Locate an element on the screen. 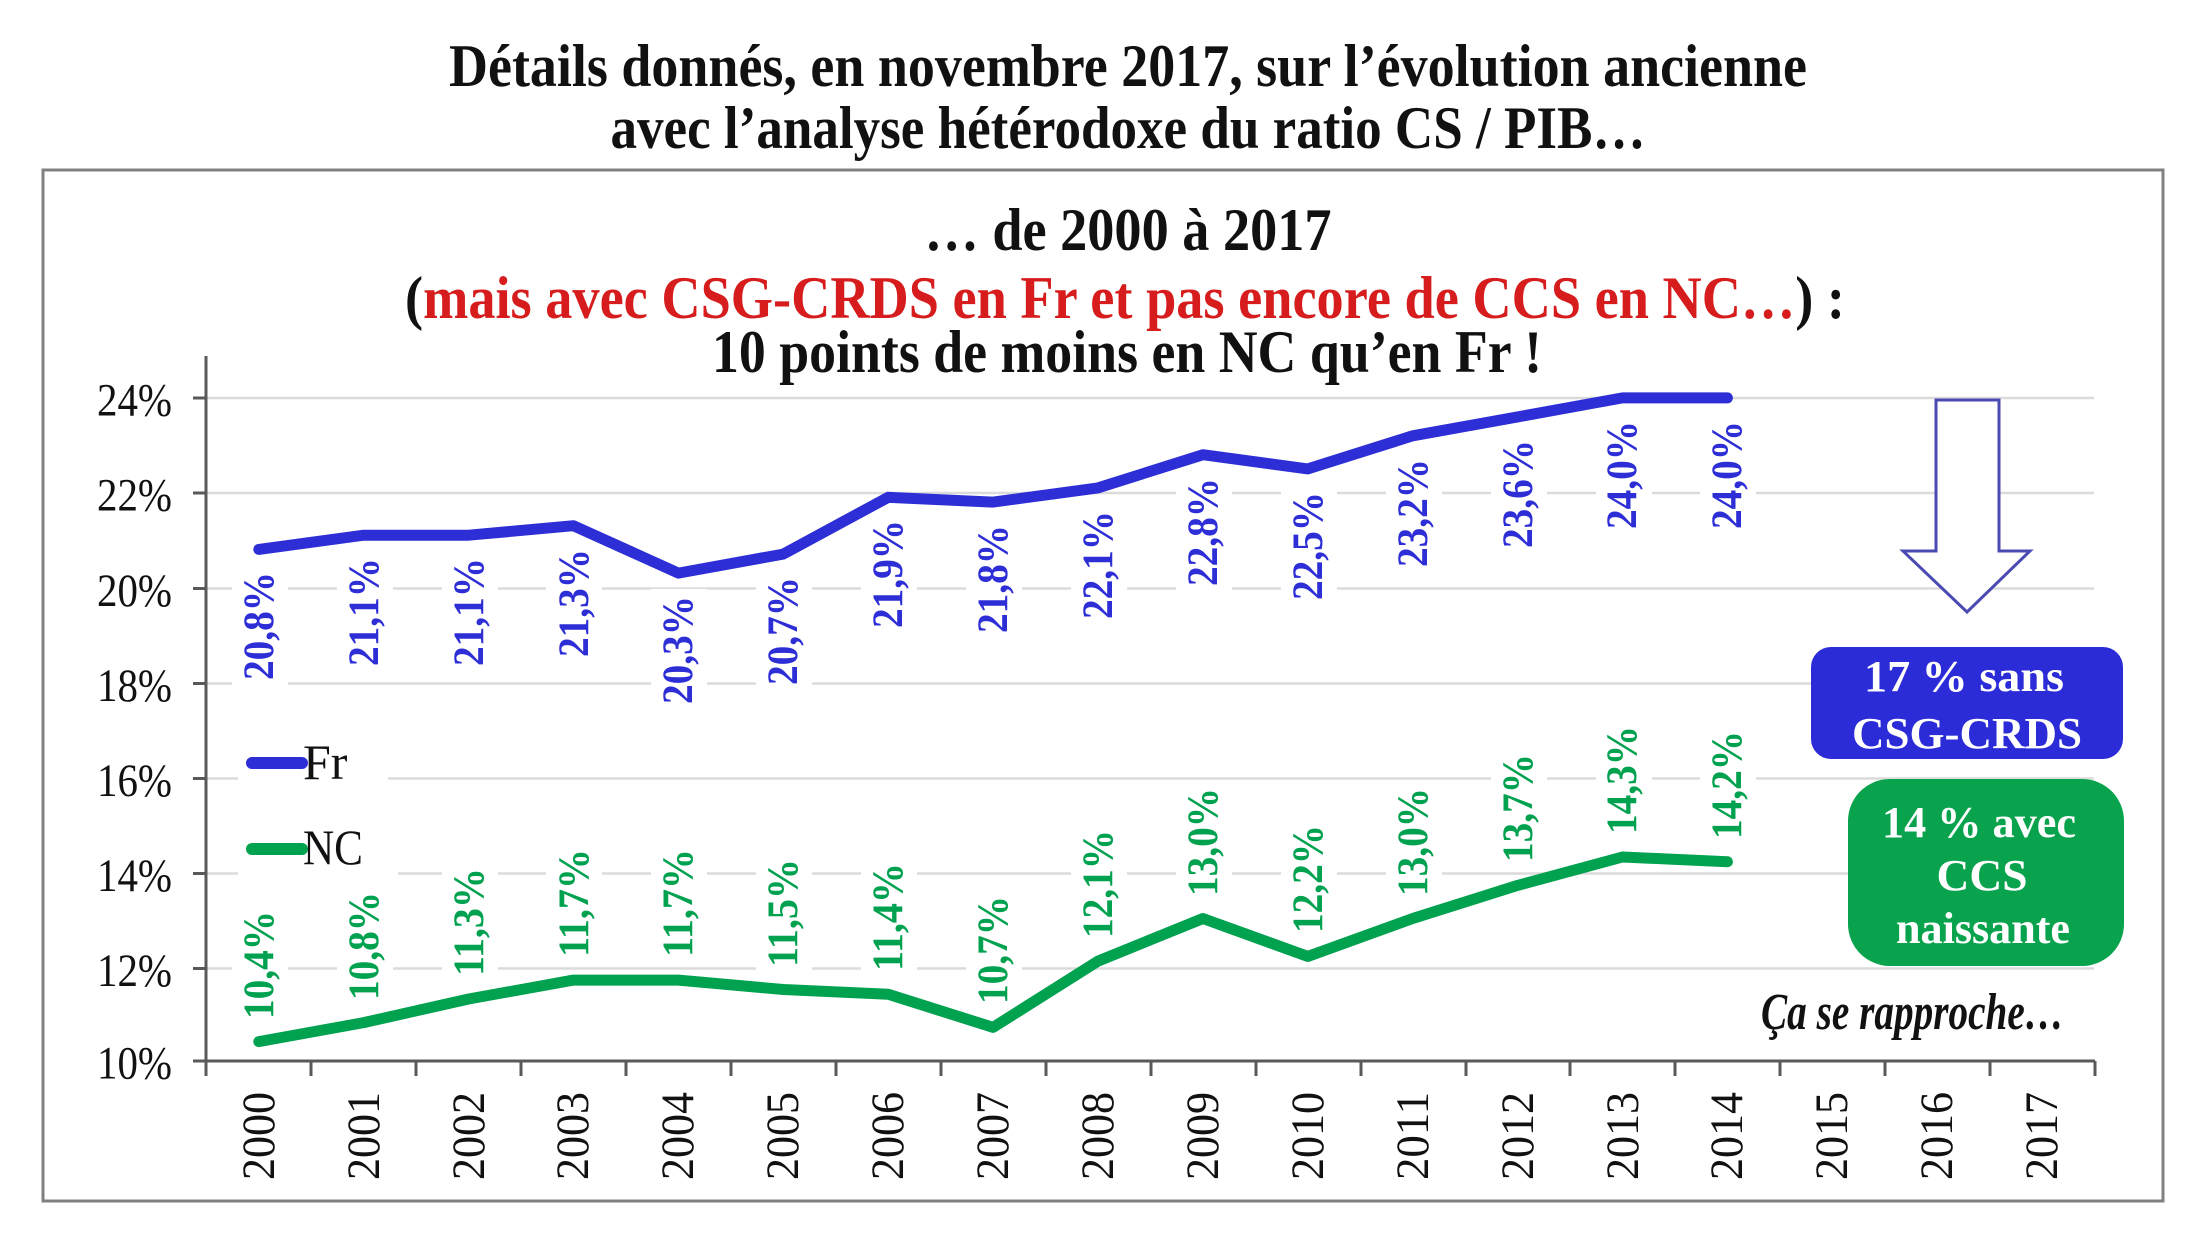 Image resolution: width=2200 pixels, height=1236 pixels. svg-text: 22,5% is located at coordinates (1308, 546).